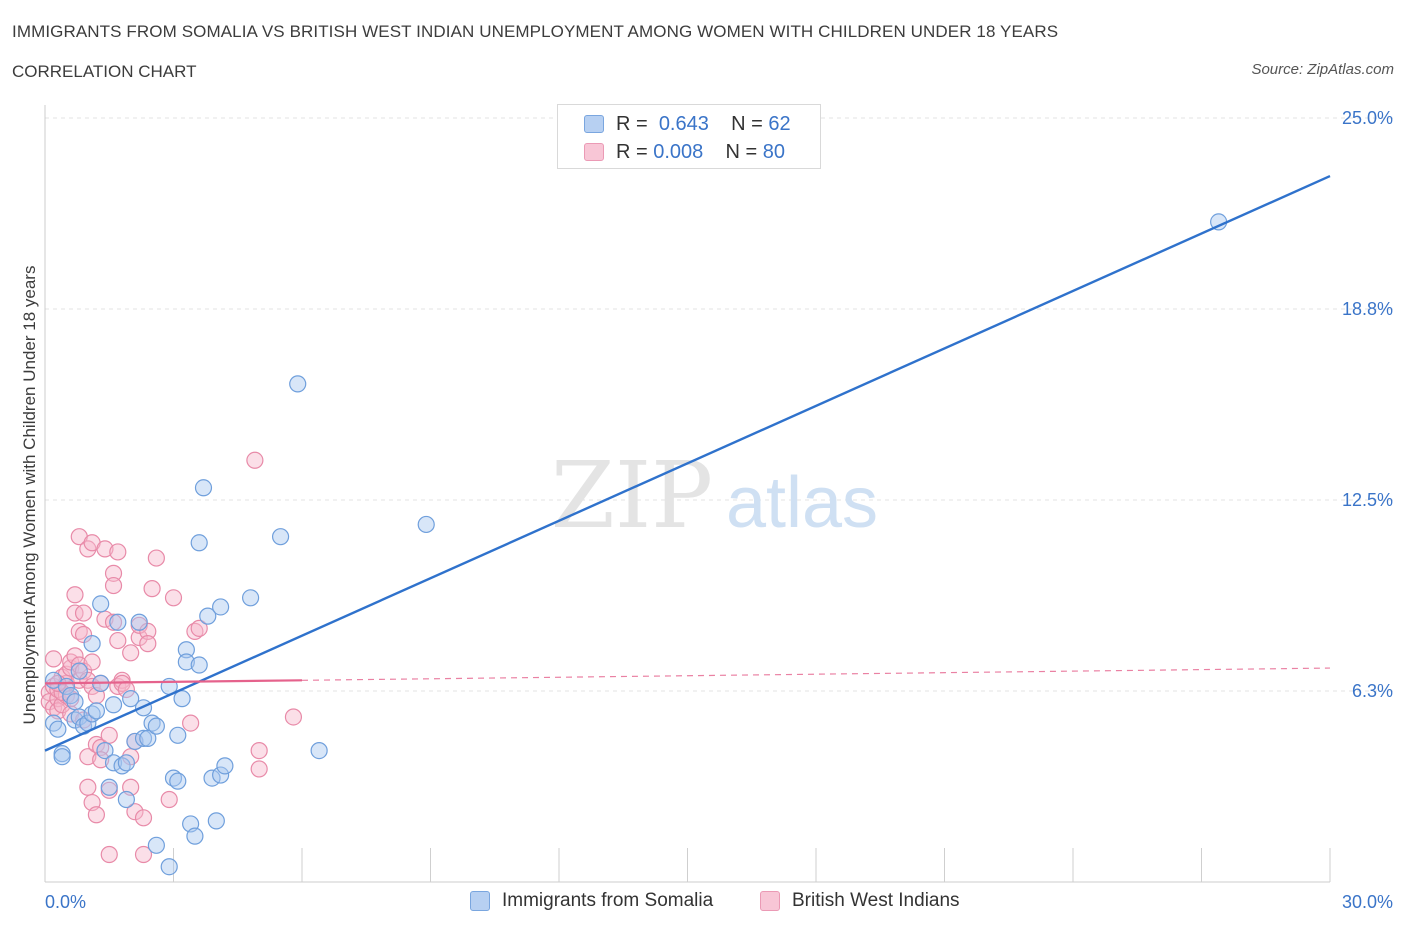  I want to click on watermark: ZIP atlas, so click(714, 495).